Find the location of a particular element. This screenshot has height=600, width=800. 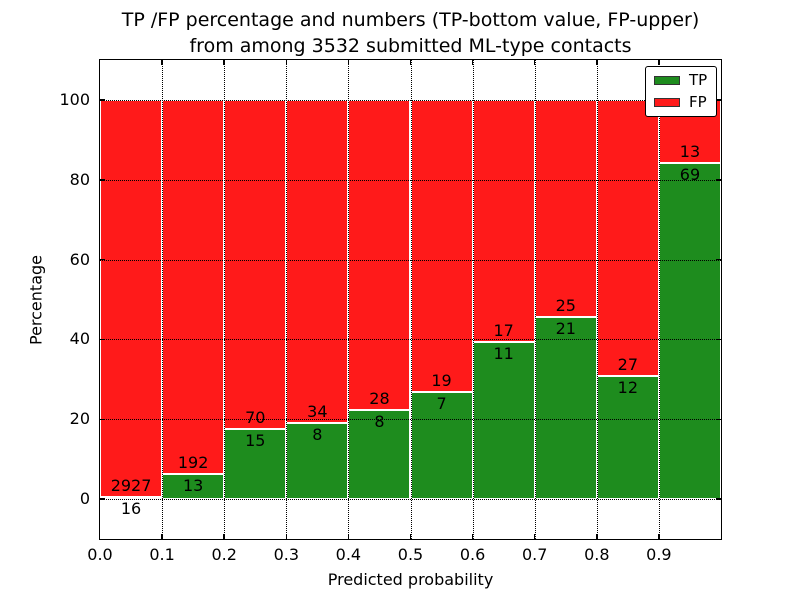

bar-count-label-tp: 11 is located at coordinates (503, 354).